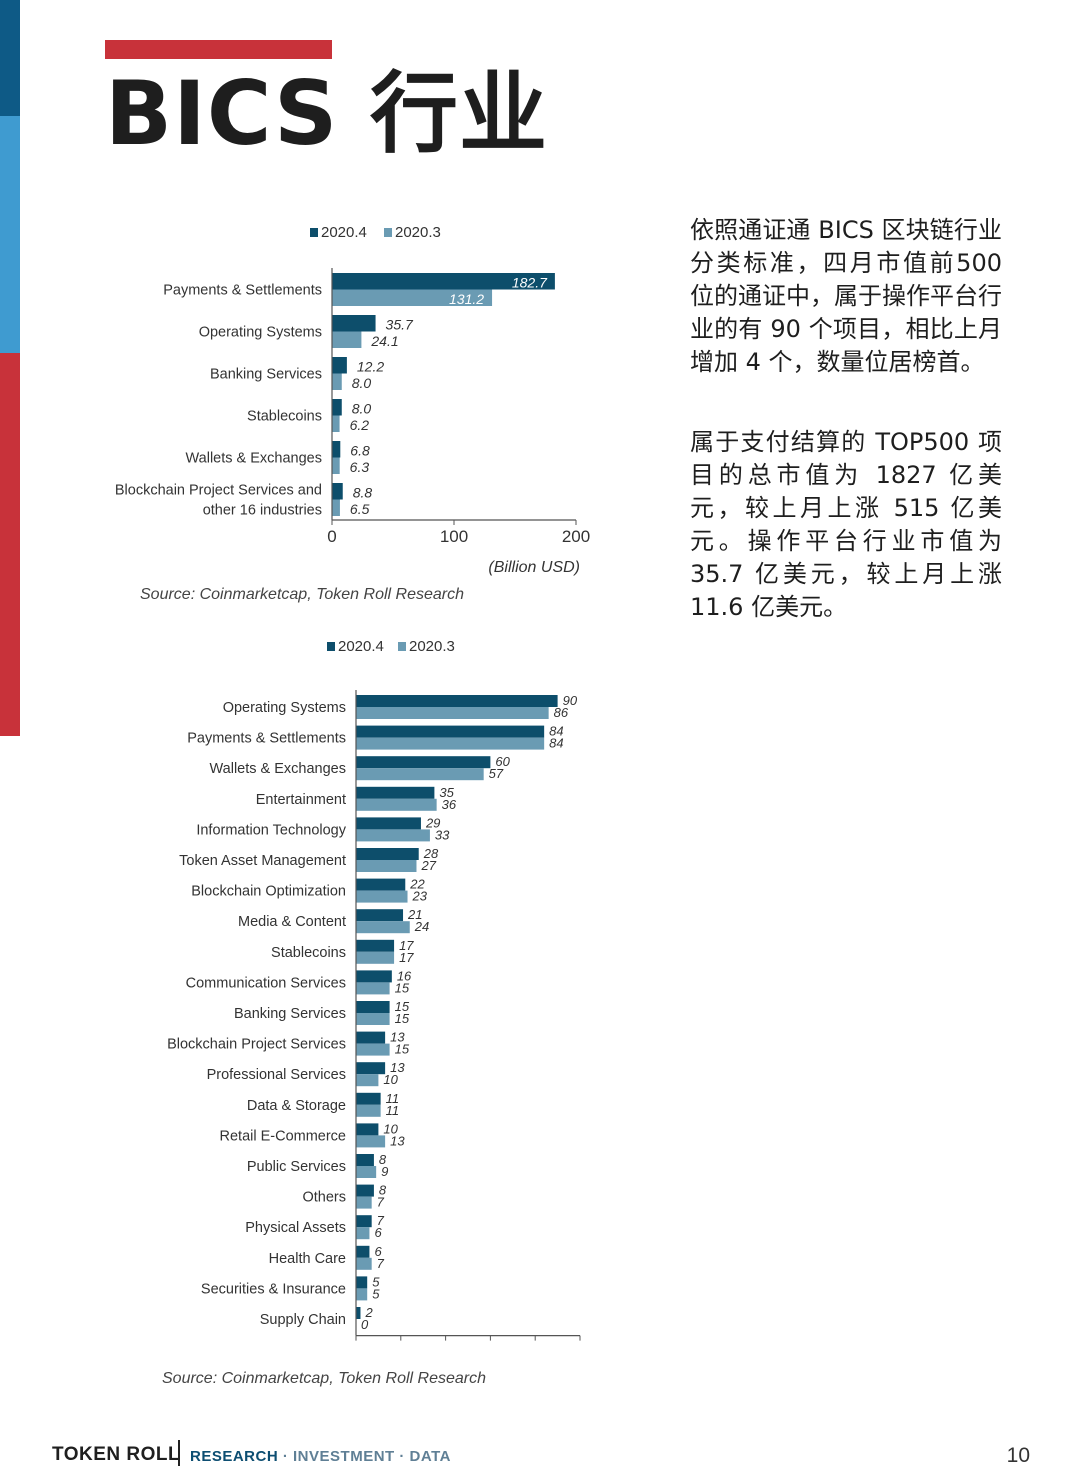 This screenshot has height=1468, width=1080. Describe the element at coordinates (364, 1456) in the screenshot. I see `footer-tagline-rest: · INVESTMENT · DATA` at that location.